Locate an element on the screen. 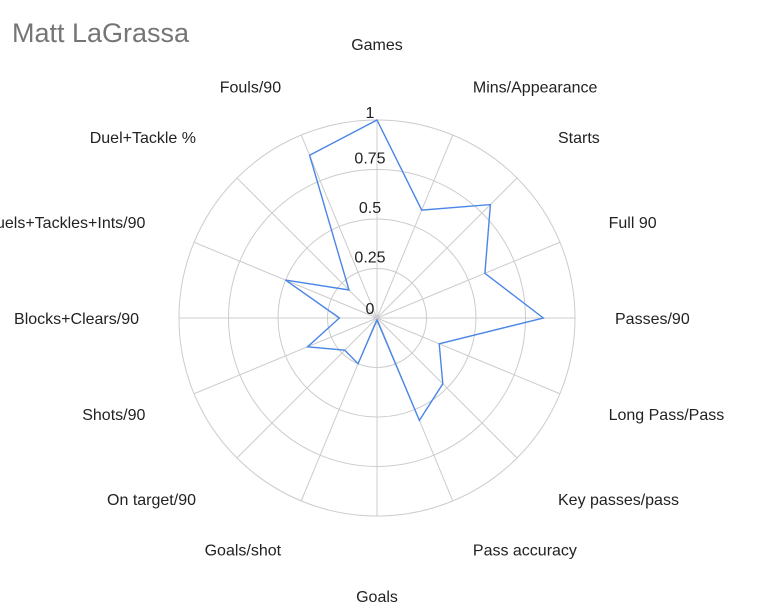  category-label-6: Key passes/pass is located at coordinates (618, 500).